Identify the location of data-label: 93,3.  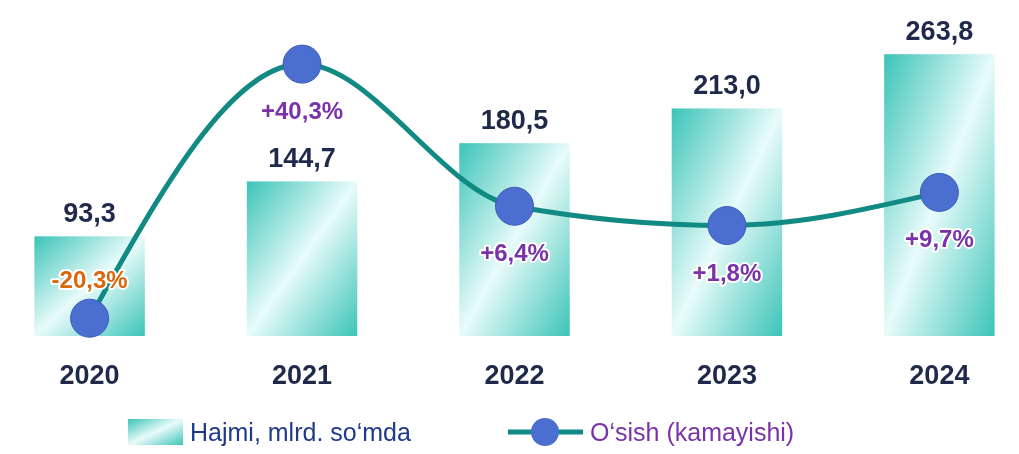
(89, 213).